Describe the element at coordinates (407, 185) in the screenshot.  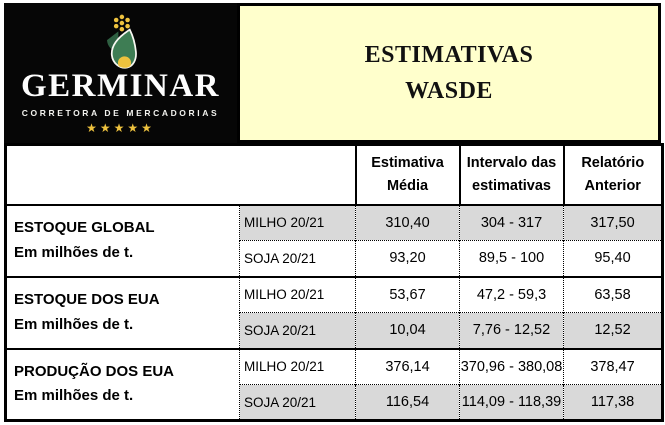
I see `header-line: Média` at that location.